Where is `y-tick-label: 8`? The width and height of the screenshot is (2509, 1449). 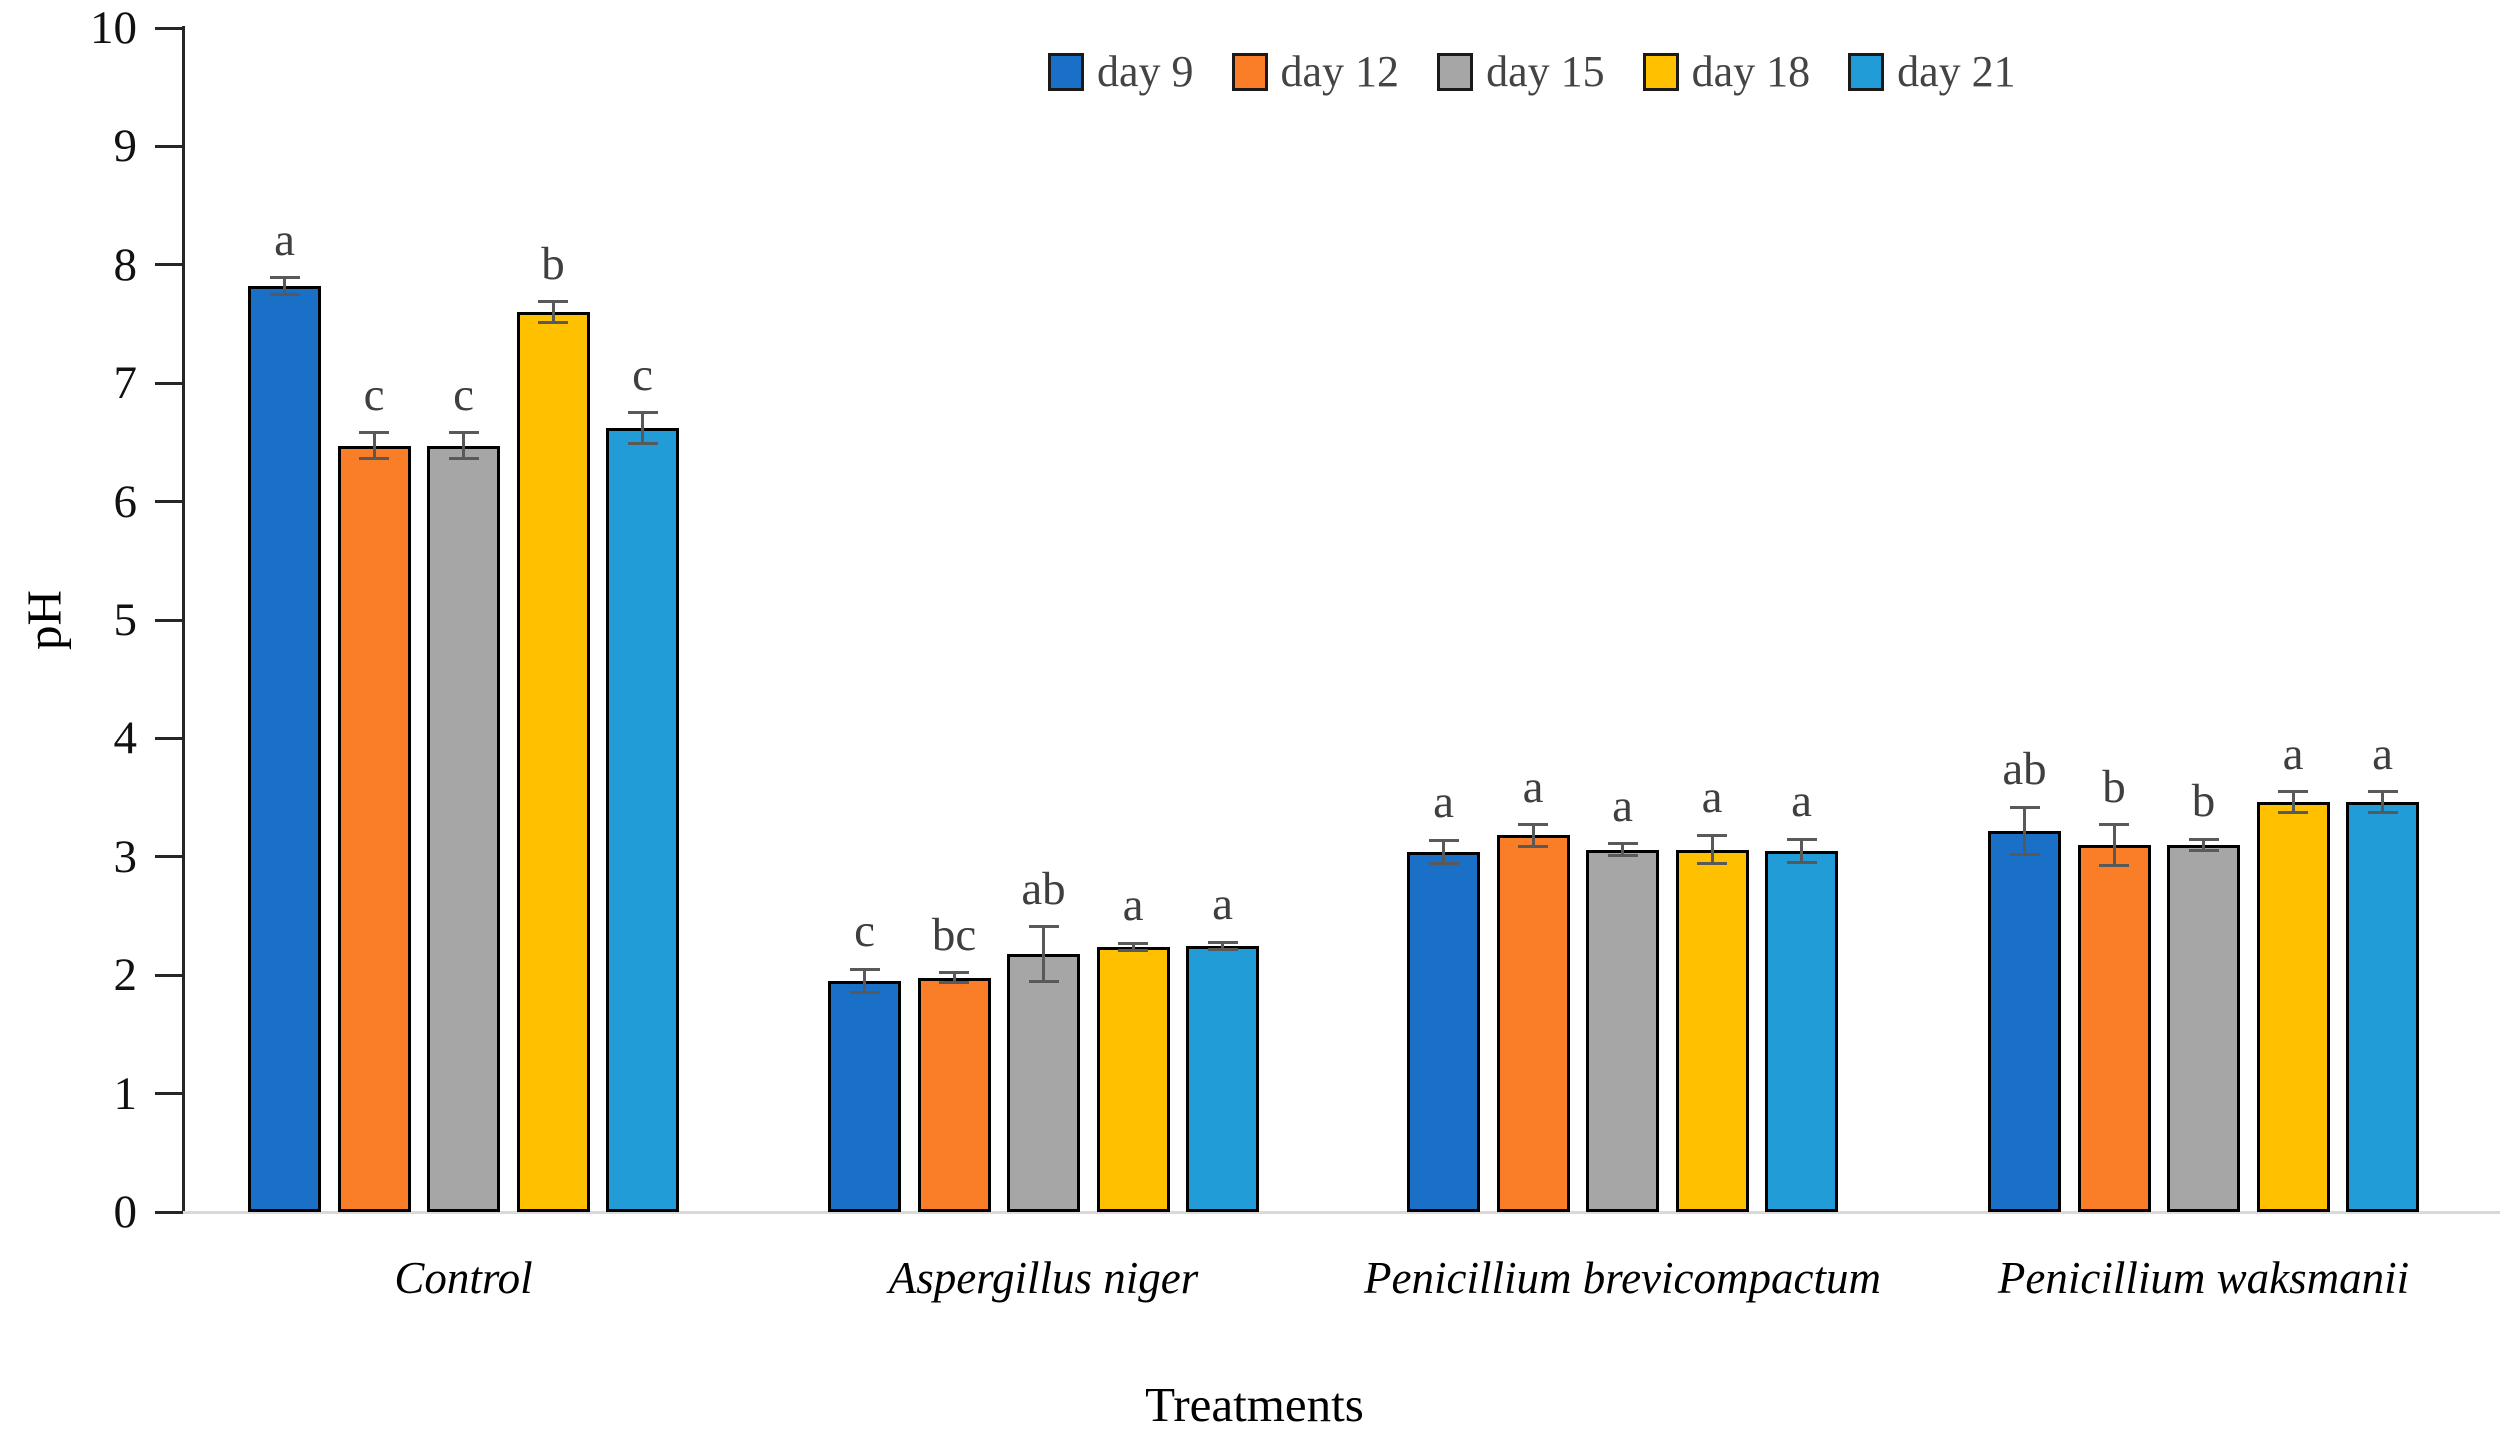 y-tick-label: 8 is located at coordinates (125, 264).